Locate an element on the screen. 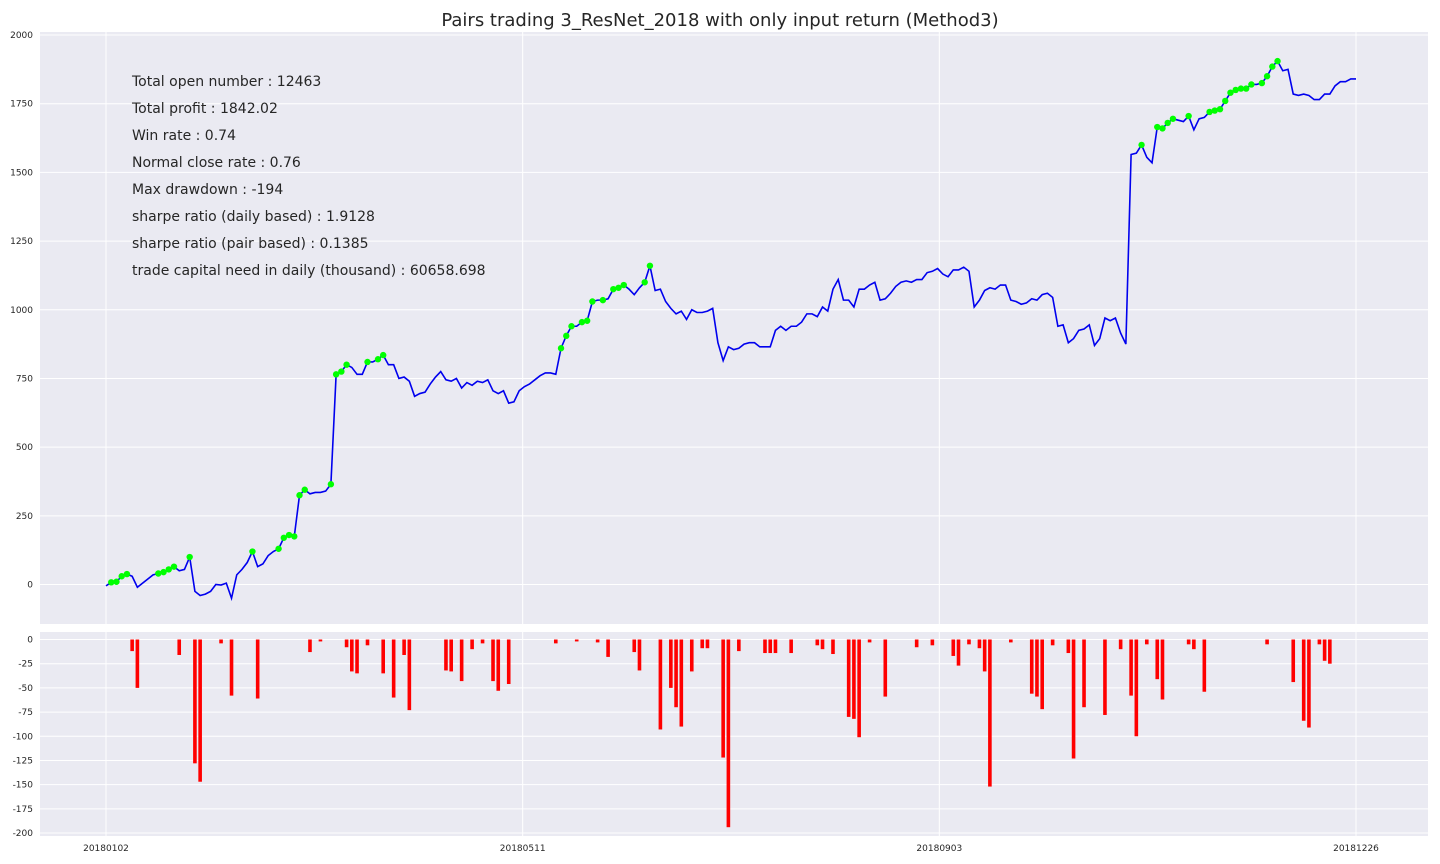 The image size is (1440, 864). y-tick-label: -25 is located at coordinates (25, 665).